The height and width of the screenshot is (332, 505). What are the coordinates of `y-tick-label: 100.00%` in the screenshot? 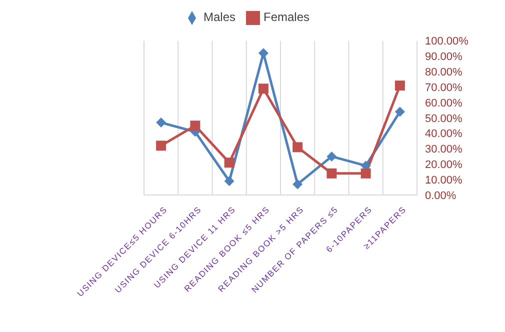 It's located at (447, 42).